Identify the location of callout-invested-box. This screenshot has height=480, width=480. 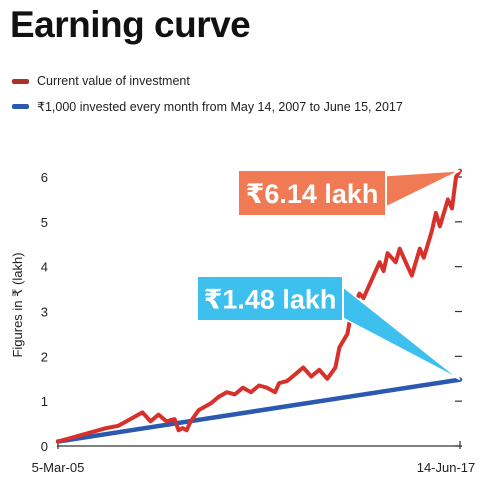
(270, 298).